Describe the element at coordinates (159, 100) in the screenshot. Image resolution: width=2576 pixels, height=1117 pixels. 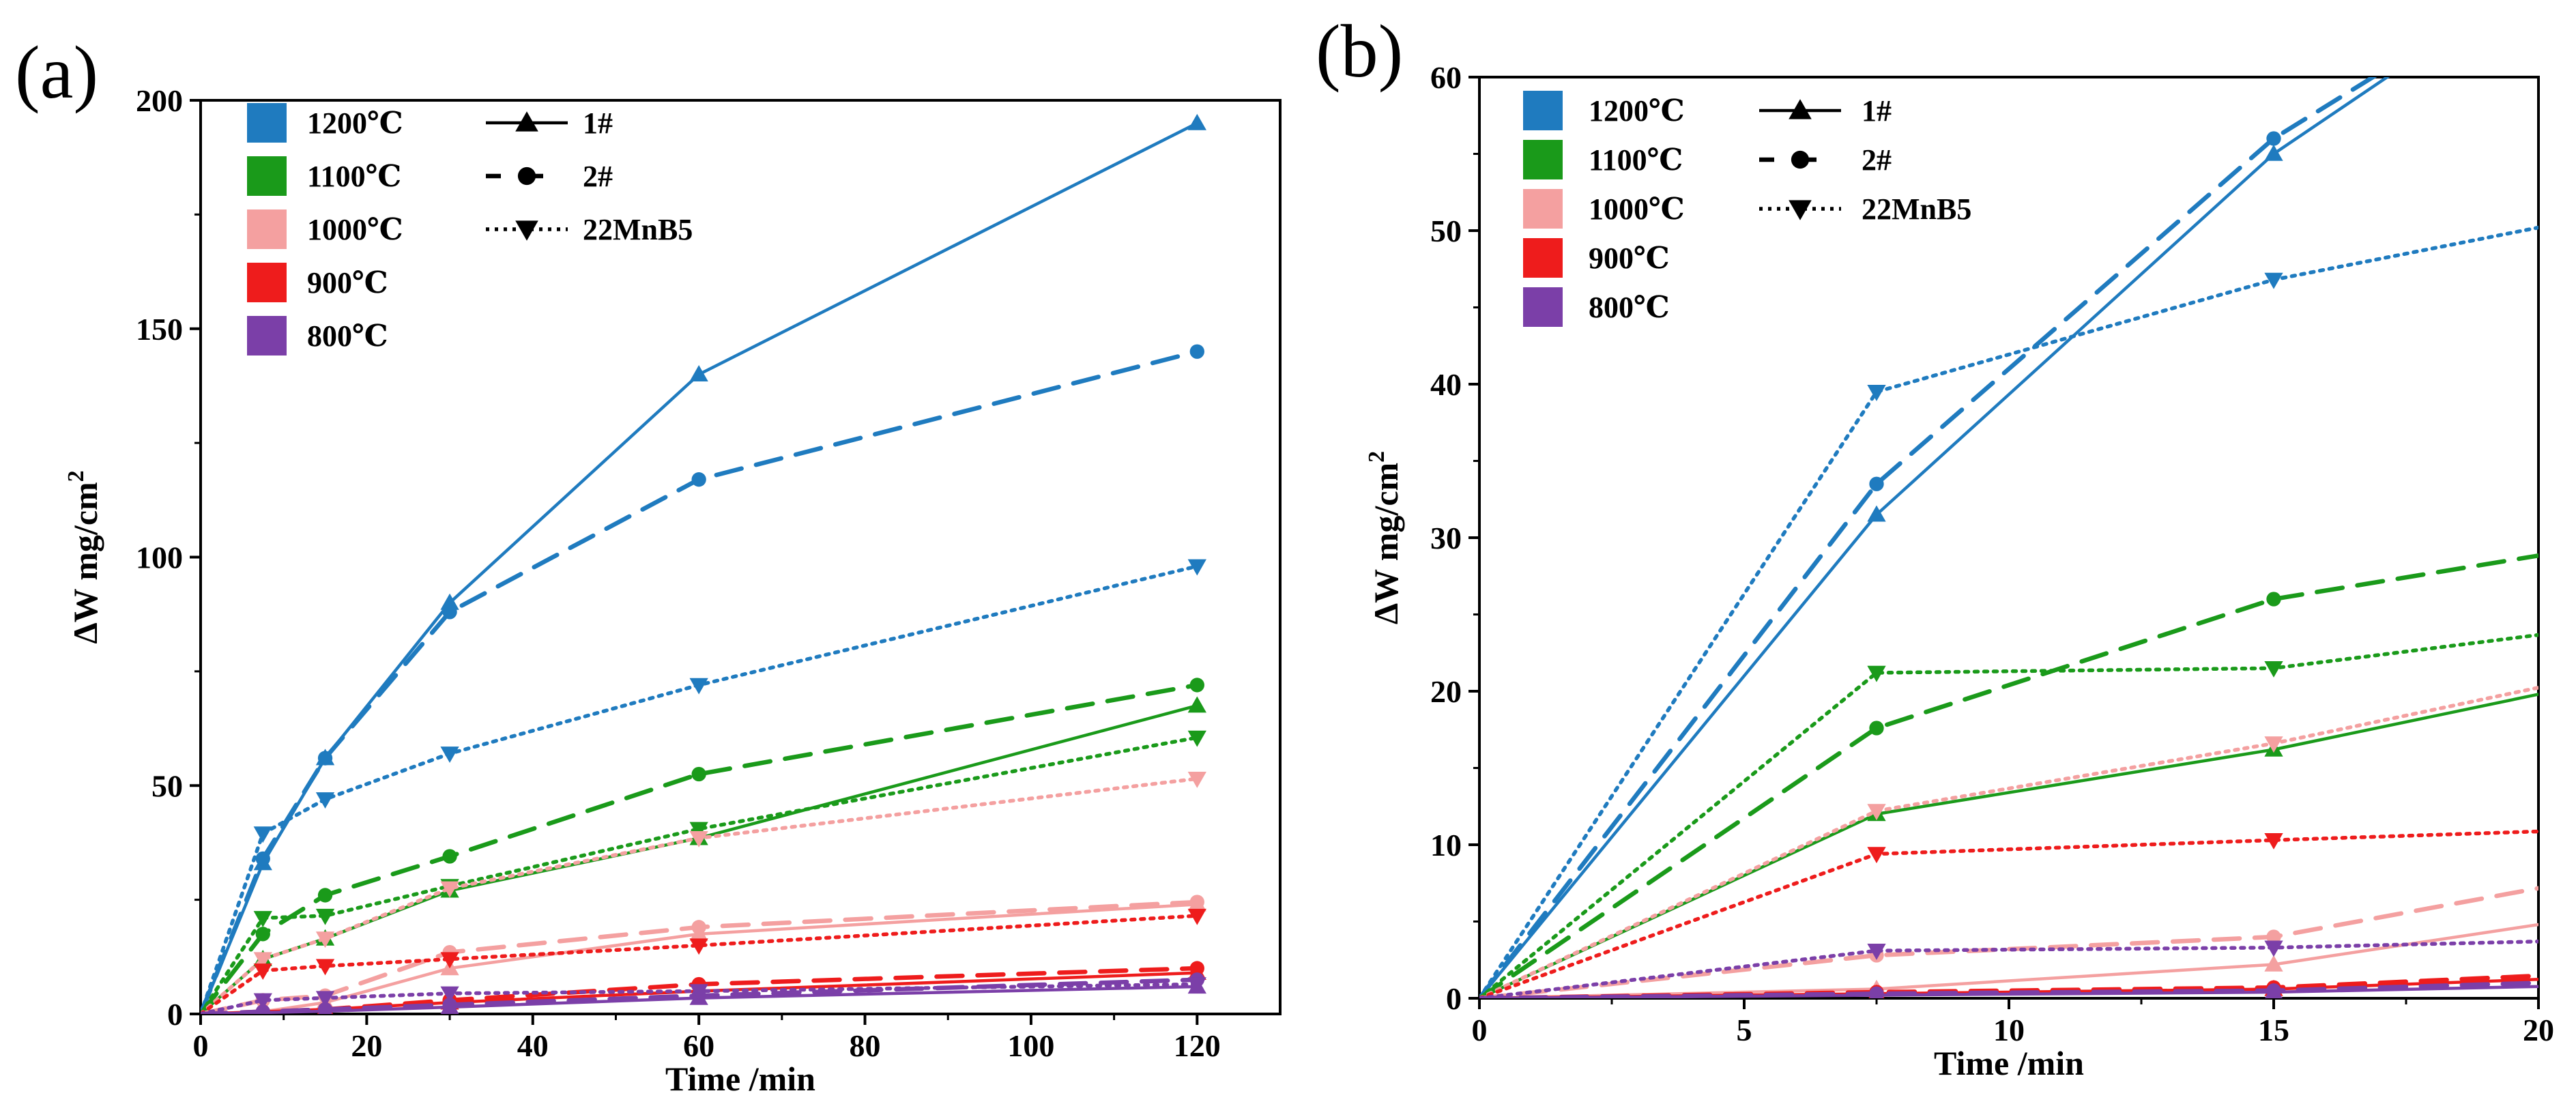
I see `y-tick-label: 200` at that location.